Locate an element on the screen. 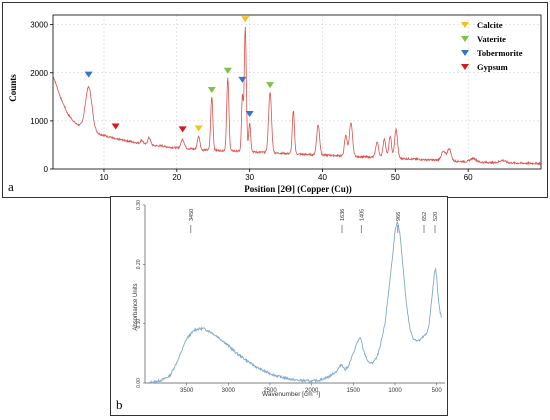 The image size is (550, 420). x-tick-label: 2000 is located at coordinates (312, 391).